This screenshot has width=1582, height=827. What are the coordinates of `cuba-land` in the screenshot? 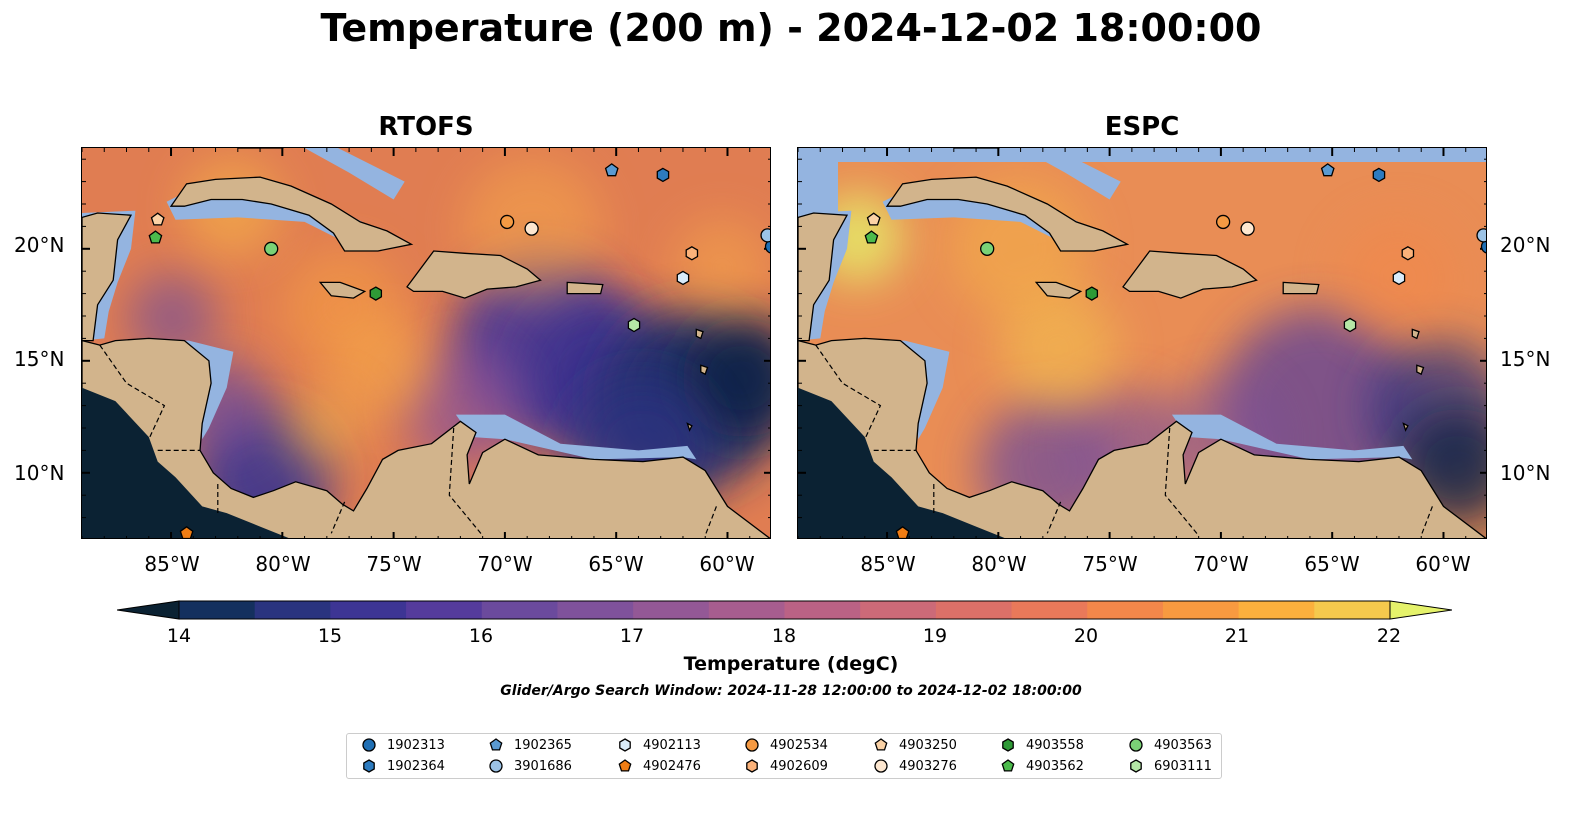 It's located at (291, 214).